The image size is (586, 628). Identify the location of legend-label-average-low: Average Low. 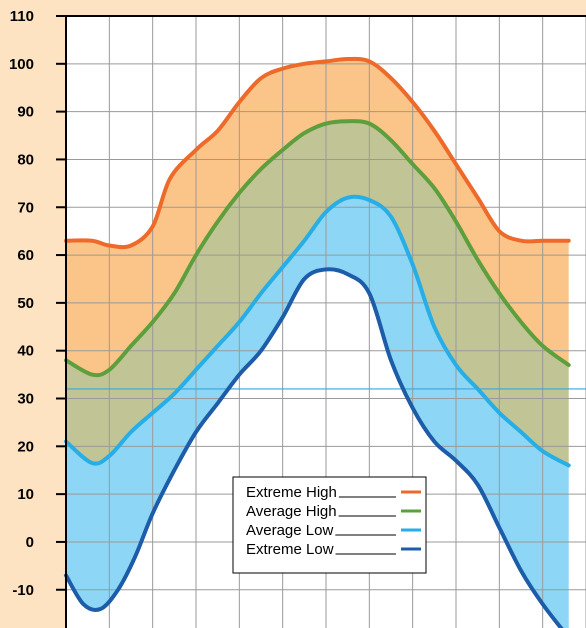
(289, 530).